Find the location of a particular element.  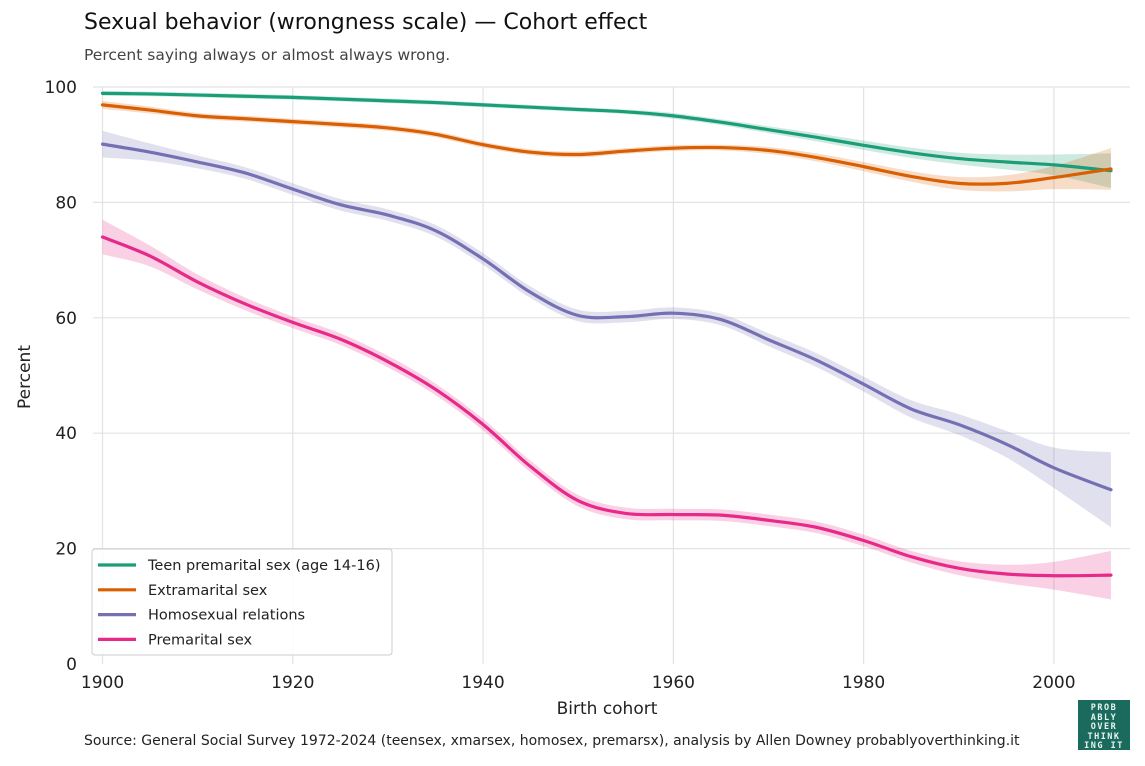

legend-label: Extramarital sex is located at coordinates (208, 591).